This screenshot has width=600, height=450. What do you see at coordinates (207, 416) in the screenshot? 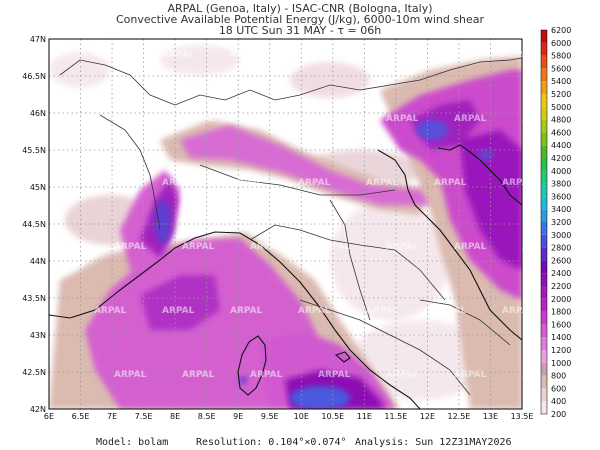
I see `lon-label: 8.5E` at bounding box center [207, 416].